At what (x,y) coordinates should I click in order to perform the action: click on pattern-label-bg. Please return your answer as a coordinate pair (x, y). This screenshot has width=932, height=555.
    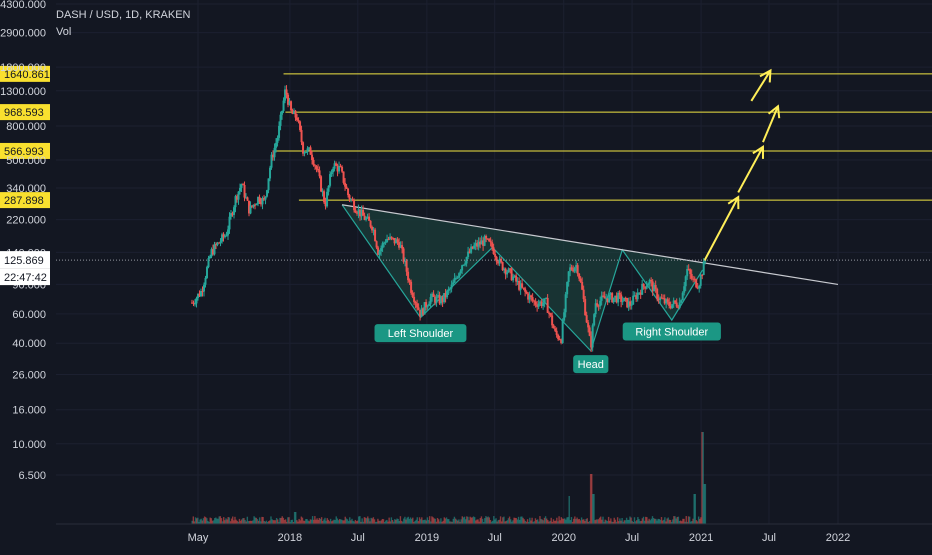
    Looking at the image, I should click on (591, 364).